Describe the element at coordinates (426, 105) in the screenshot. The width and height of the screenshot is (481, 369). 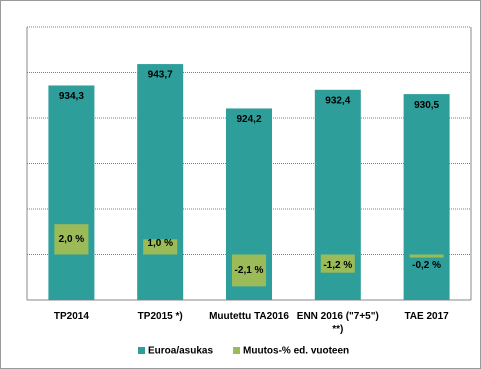
I see `value-label: 930,5` at that location.